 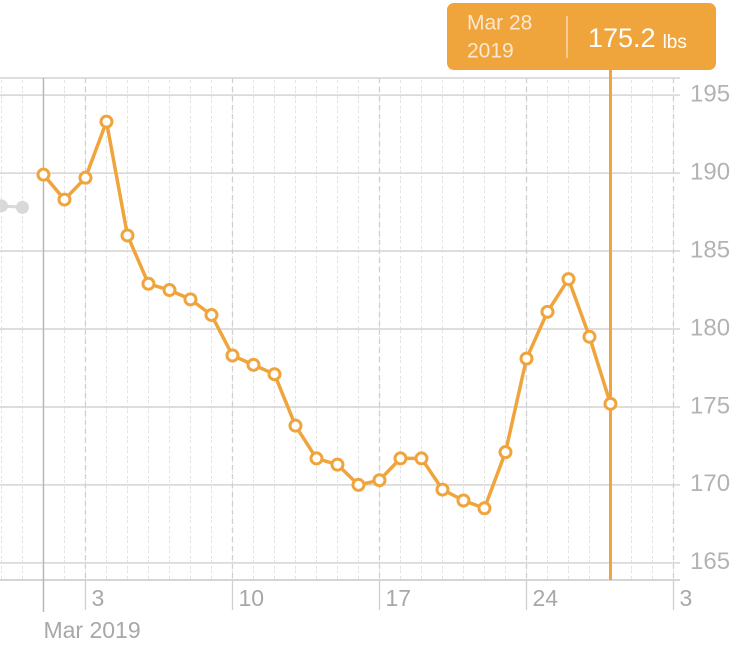 I want to click on tooltip-box, so click(x=581, y=36).